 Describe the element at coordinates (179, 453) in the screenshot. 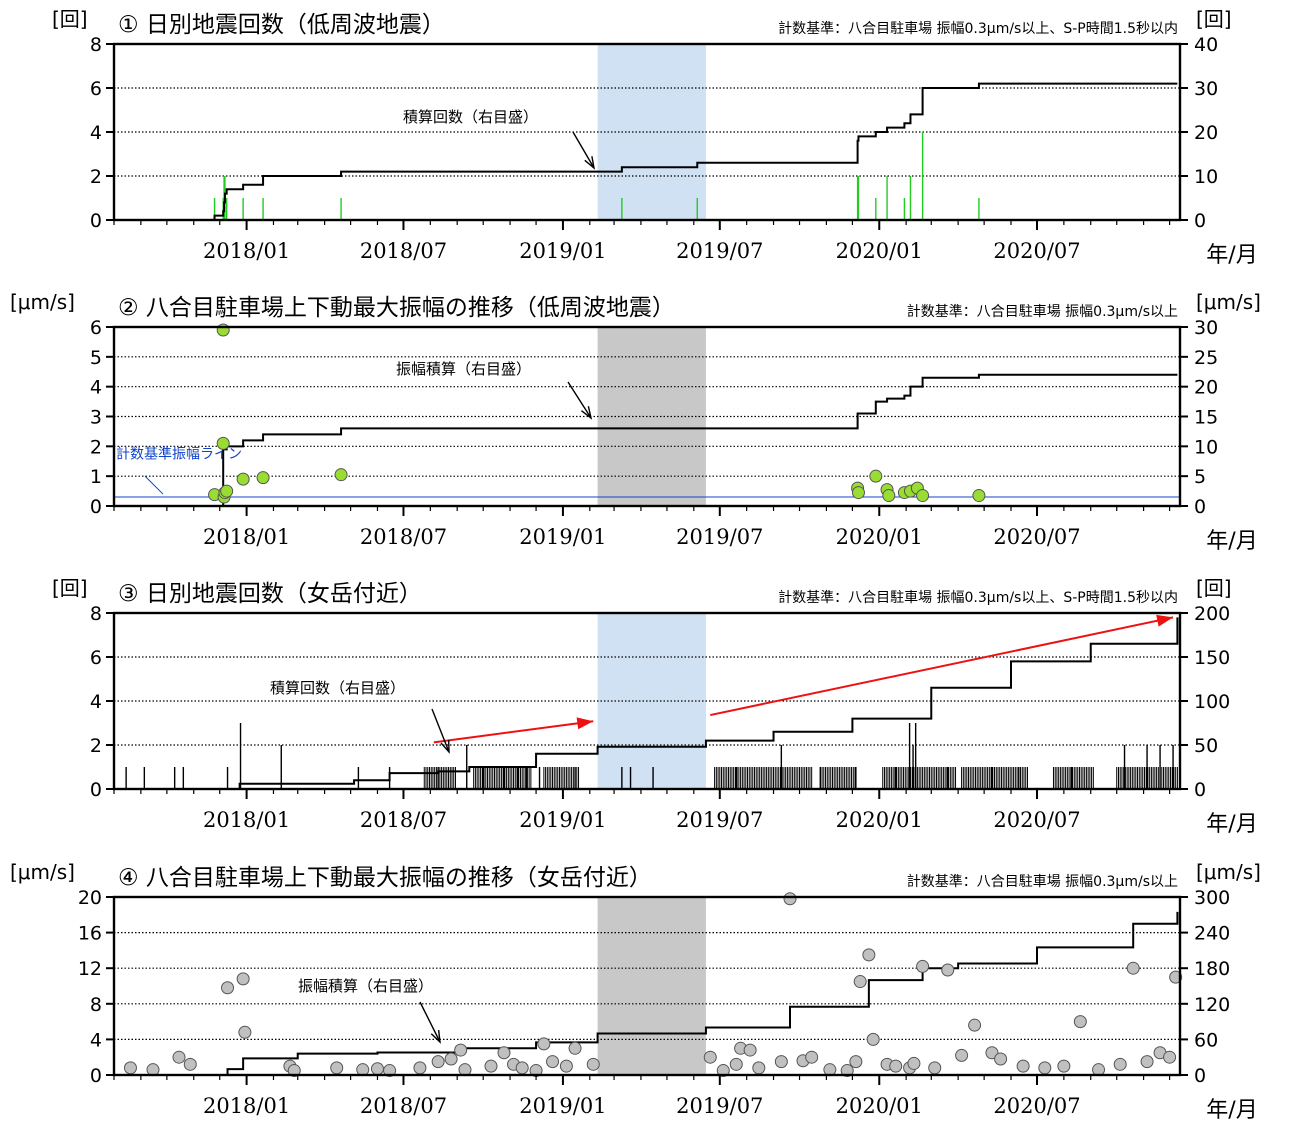

I see `criteria-line-label: 計数基準振幅ライン` at that location.